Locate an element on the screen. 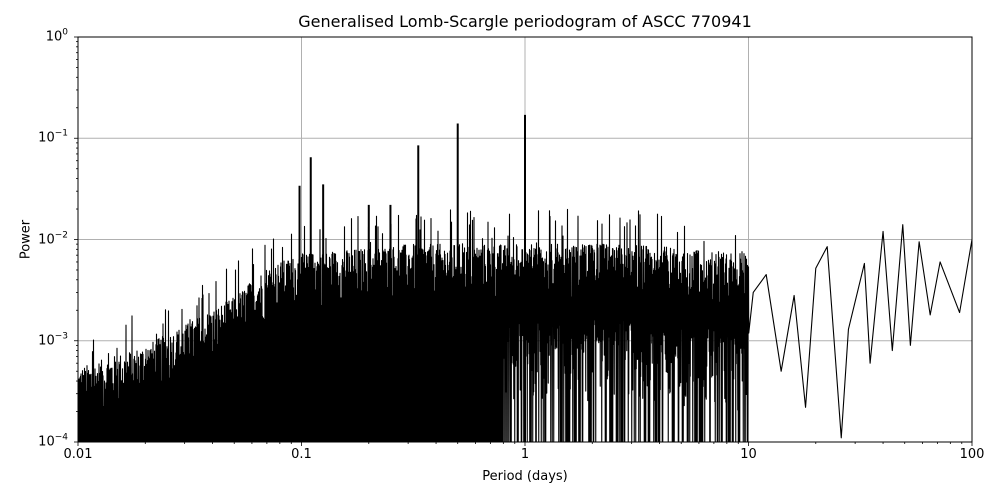 Image resolution: width=1000 pixels, height=500 pixels. x-tick-label: 10 is located at coordinates (748, 454).